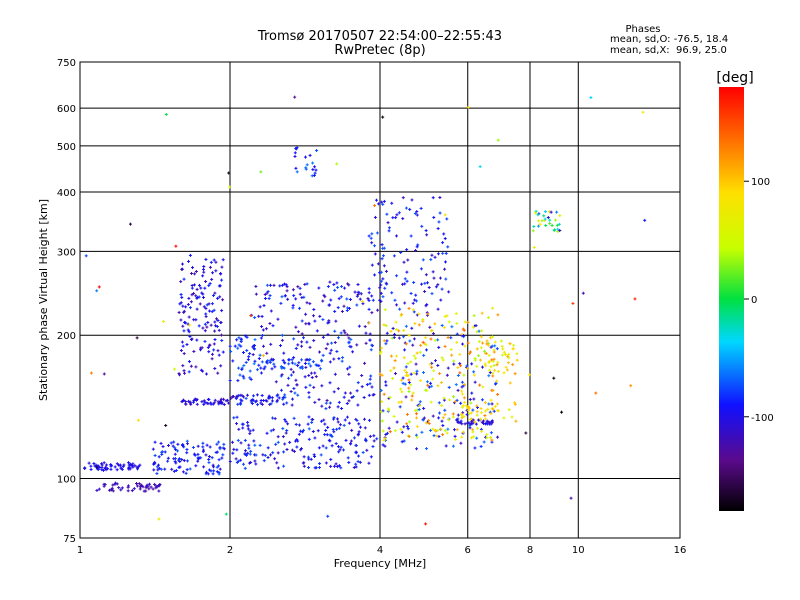  What do you see at coordinates (230, 550) in the screenshot?
I see `x-tick-label: 2` at bounding box center [230, 550].